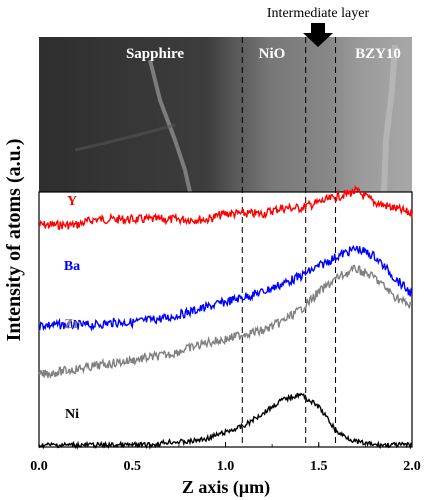 This screenshot has height=500, width=427. What do you see at coordinates (318, 13) in the screenshot?
I see `intermediate-layer-label: Intermediate layer` at bounding box center [318, 13].